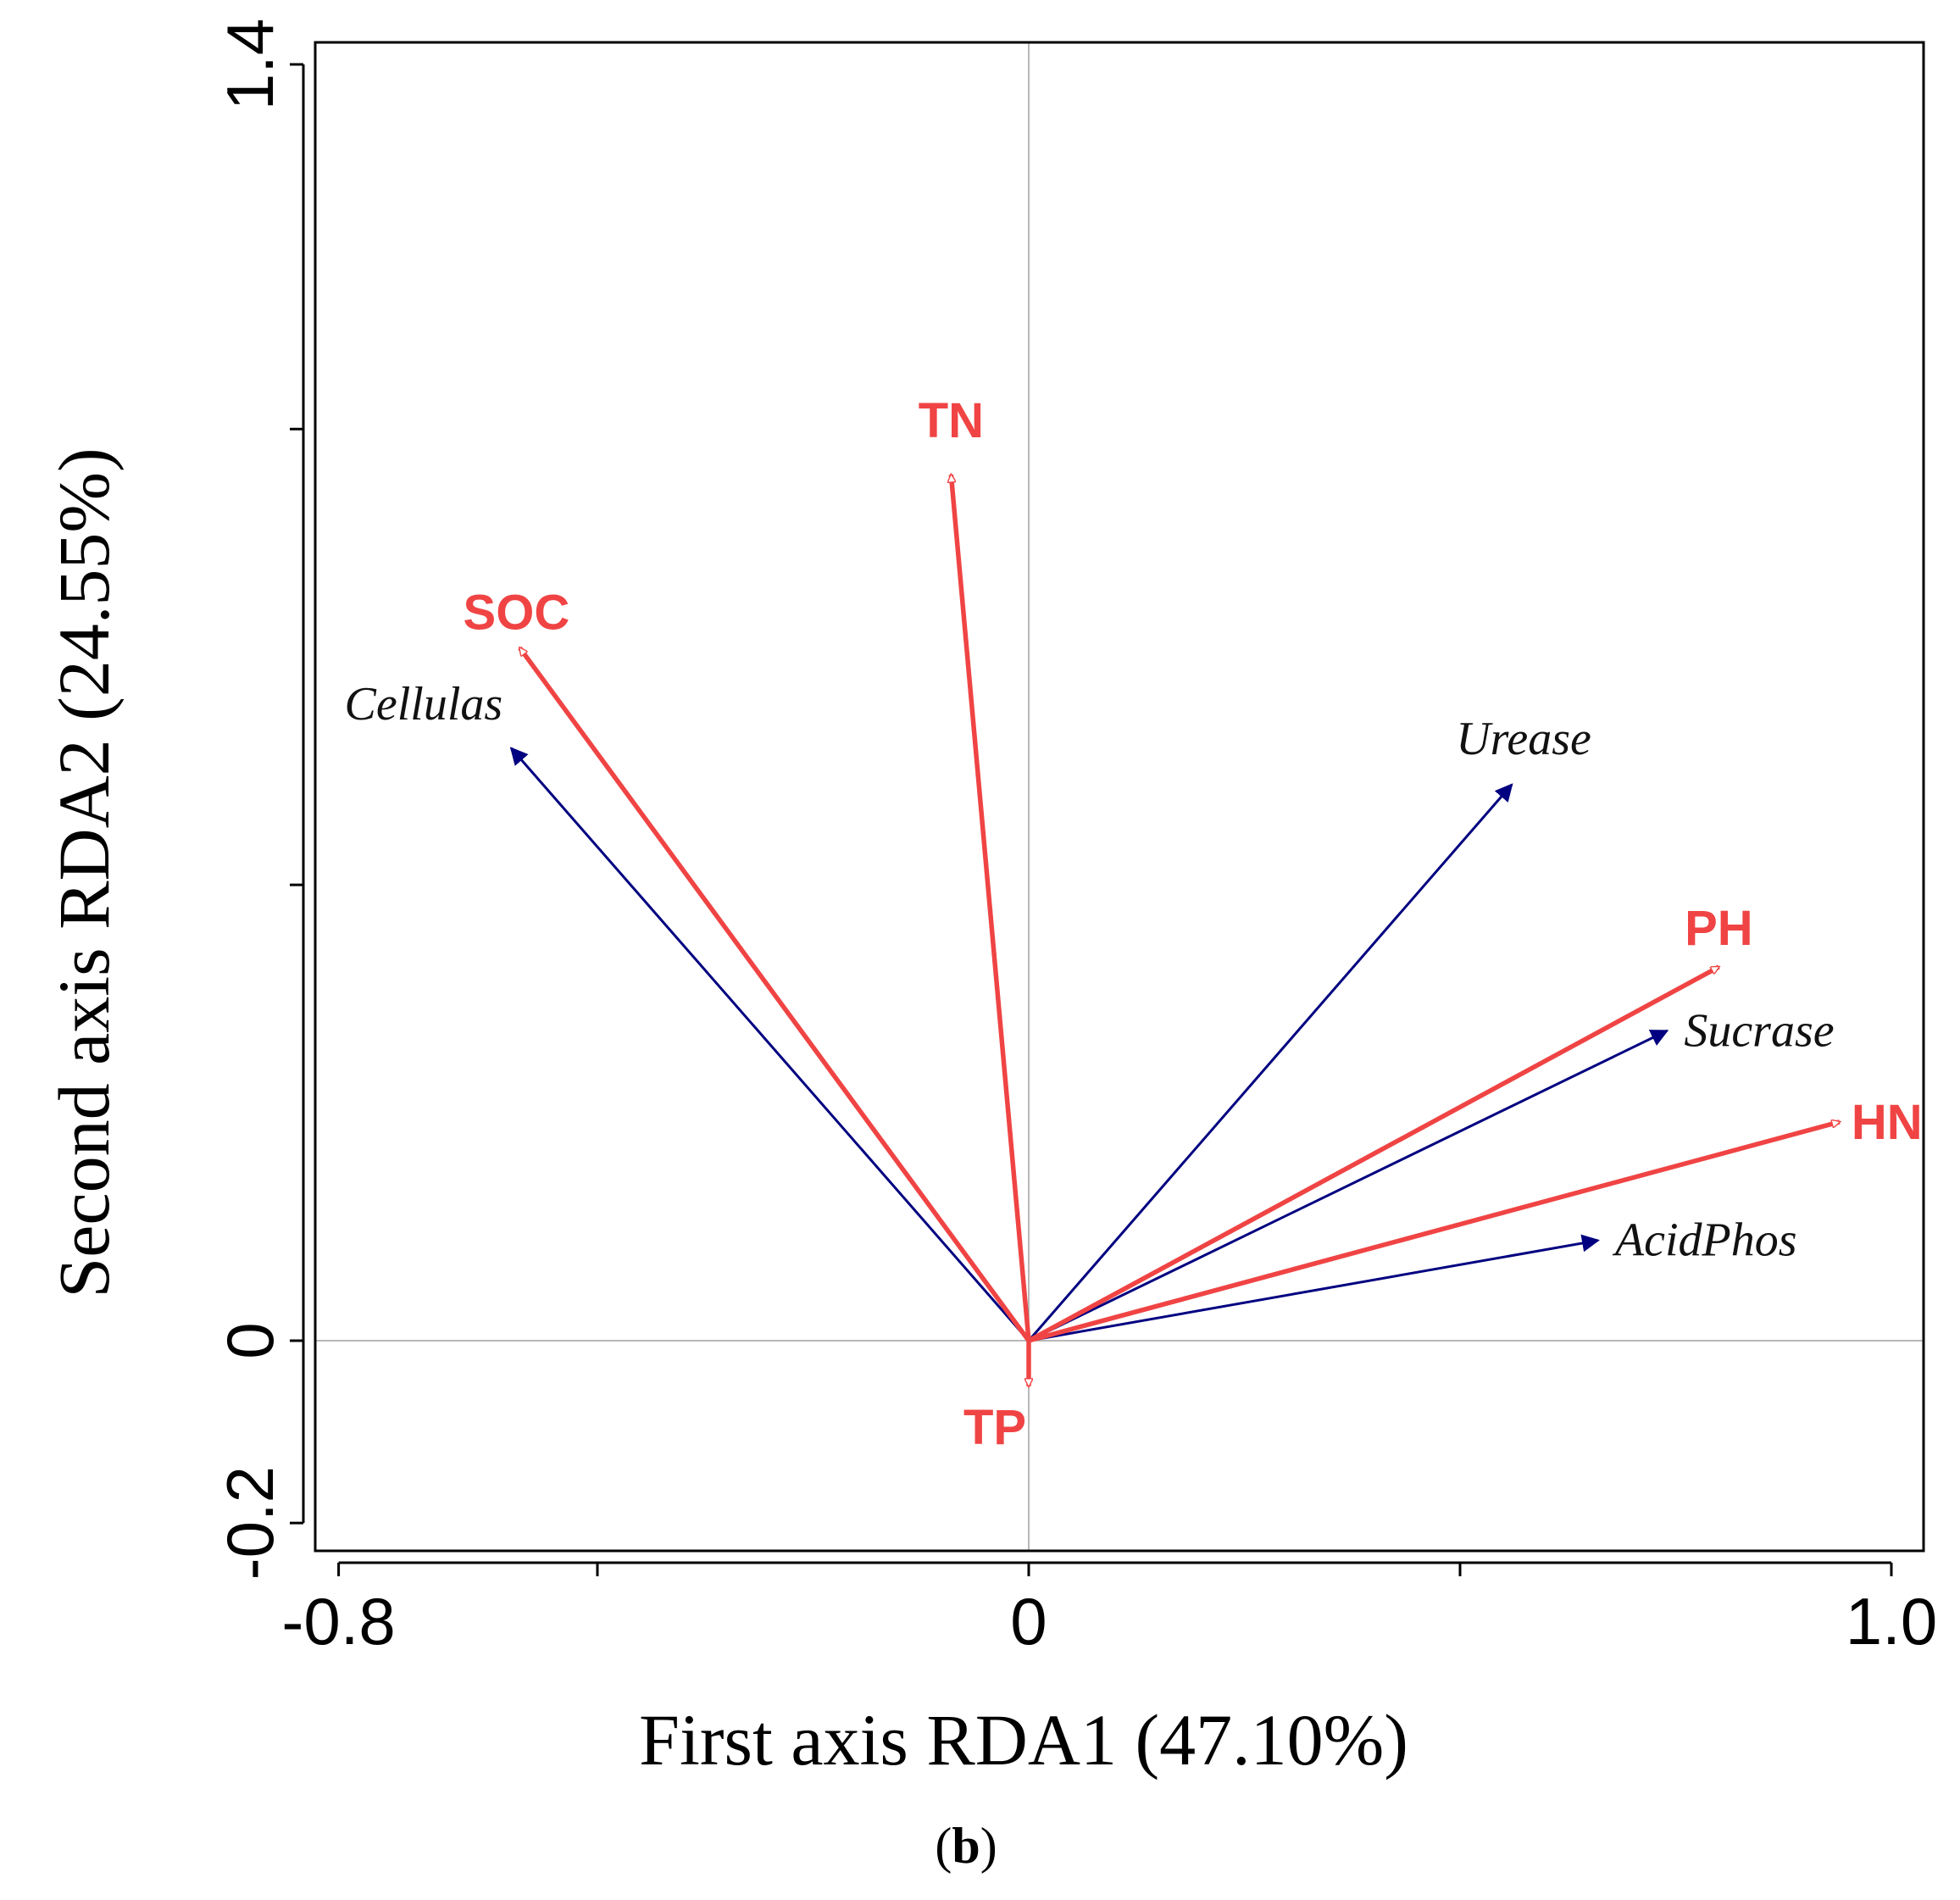  I want to click on species-vector-urease: Urease, so click(1309, 1027).